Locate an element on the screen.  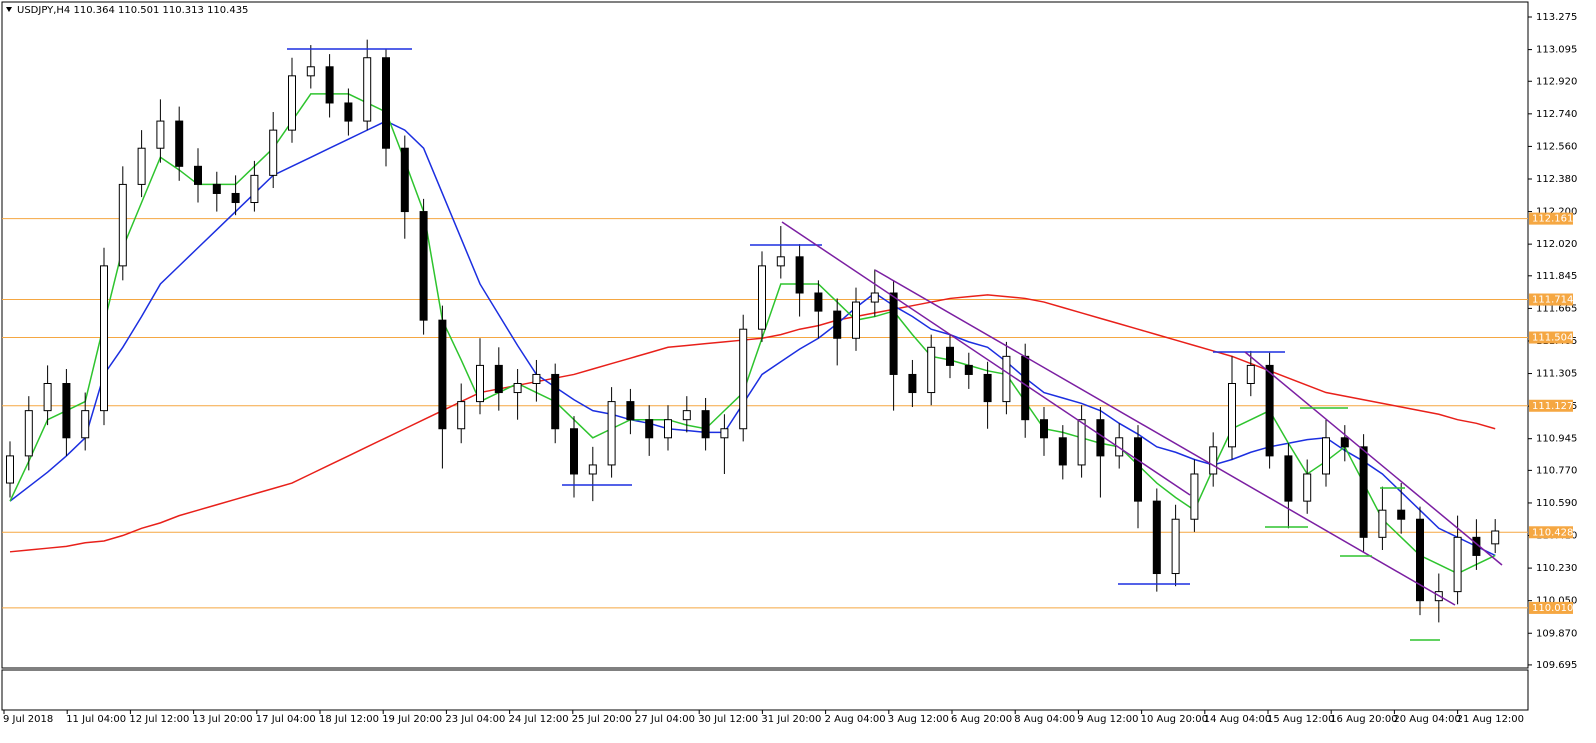
x-tick-label: 9 Aug 12:00 is located at coordinates (1107, 719).